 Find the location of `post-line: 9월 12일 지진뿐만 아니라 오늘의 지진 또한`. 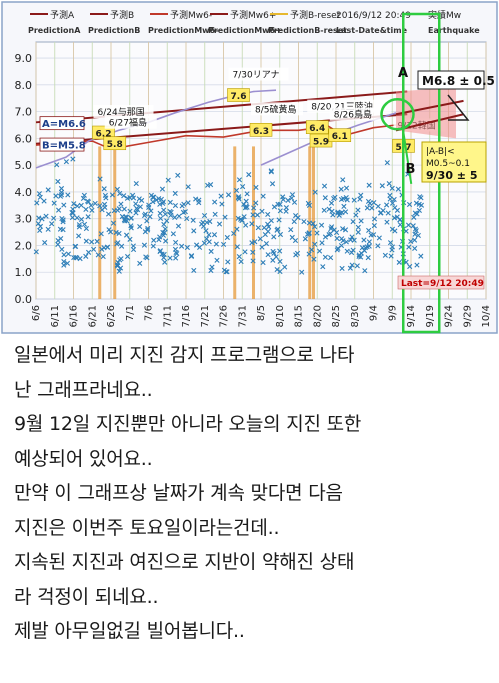

post-line: 9월 12일 지진뿐만 아니라 오늘의 지진 또한 is located at coordinates (188, 424).